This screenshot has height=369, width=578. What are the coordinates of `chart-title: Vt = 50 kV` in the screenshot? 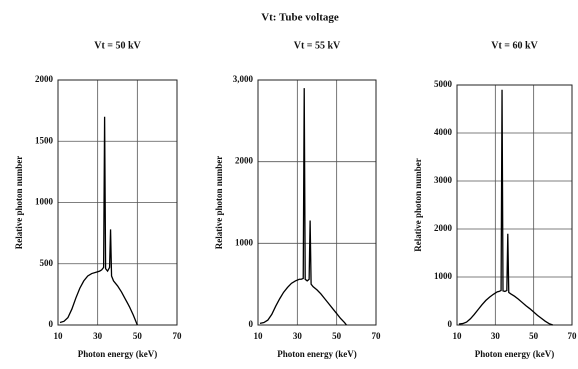 It's located at (117, 45).